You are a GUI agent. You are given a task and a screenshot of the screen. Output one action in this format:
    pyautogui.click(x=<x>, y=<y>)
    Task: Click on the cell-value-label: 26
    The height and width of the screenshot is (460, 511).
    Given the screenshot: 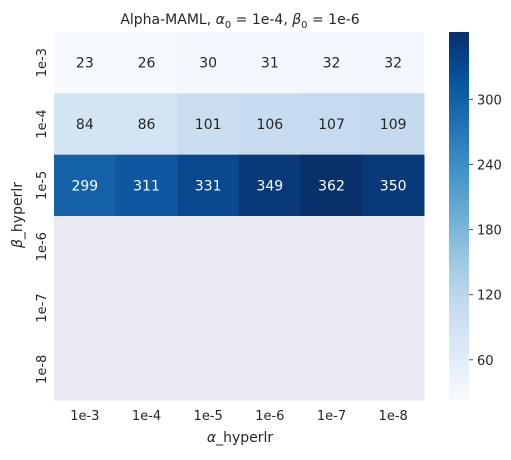 What is the action you would take?
    pyautogui.click(x=147, y=64)
    